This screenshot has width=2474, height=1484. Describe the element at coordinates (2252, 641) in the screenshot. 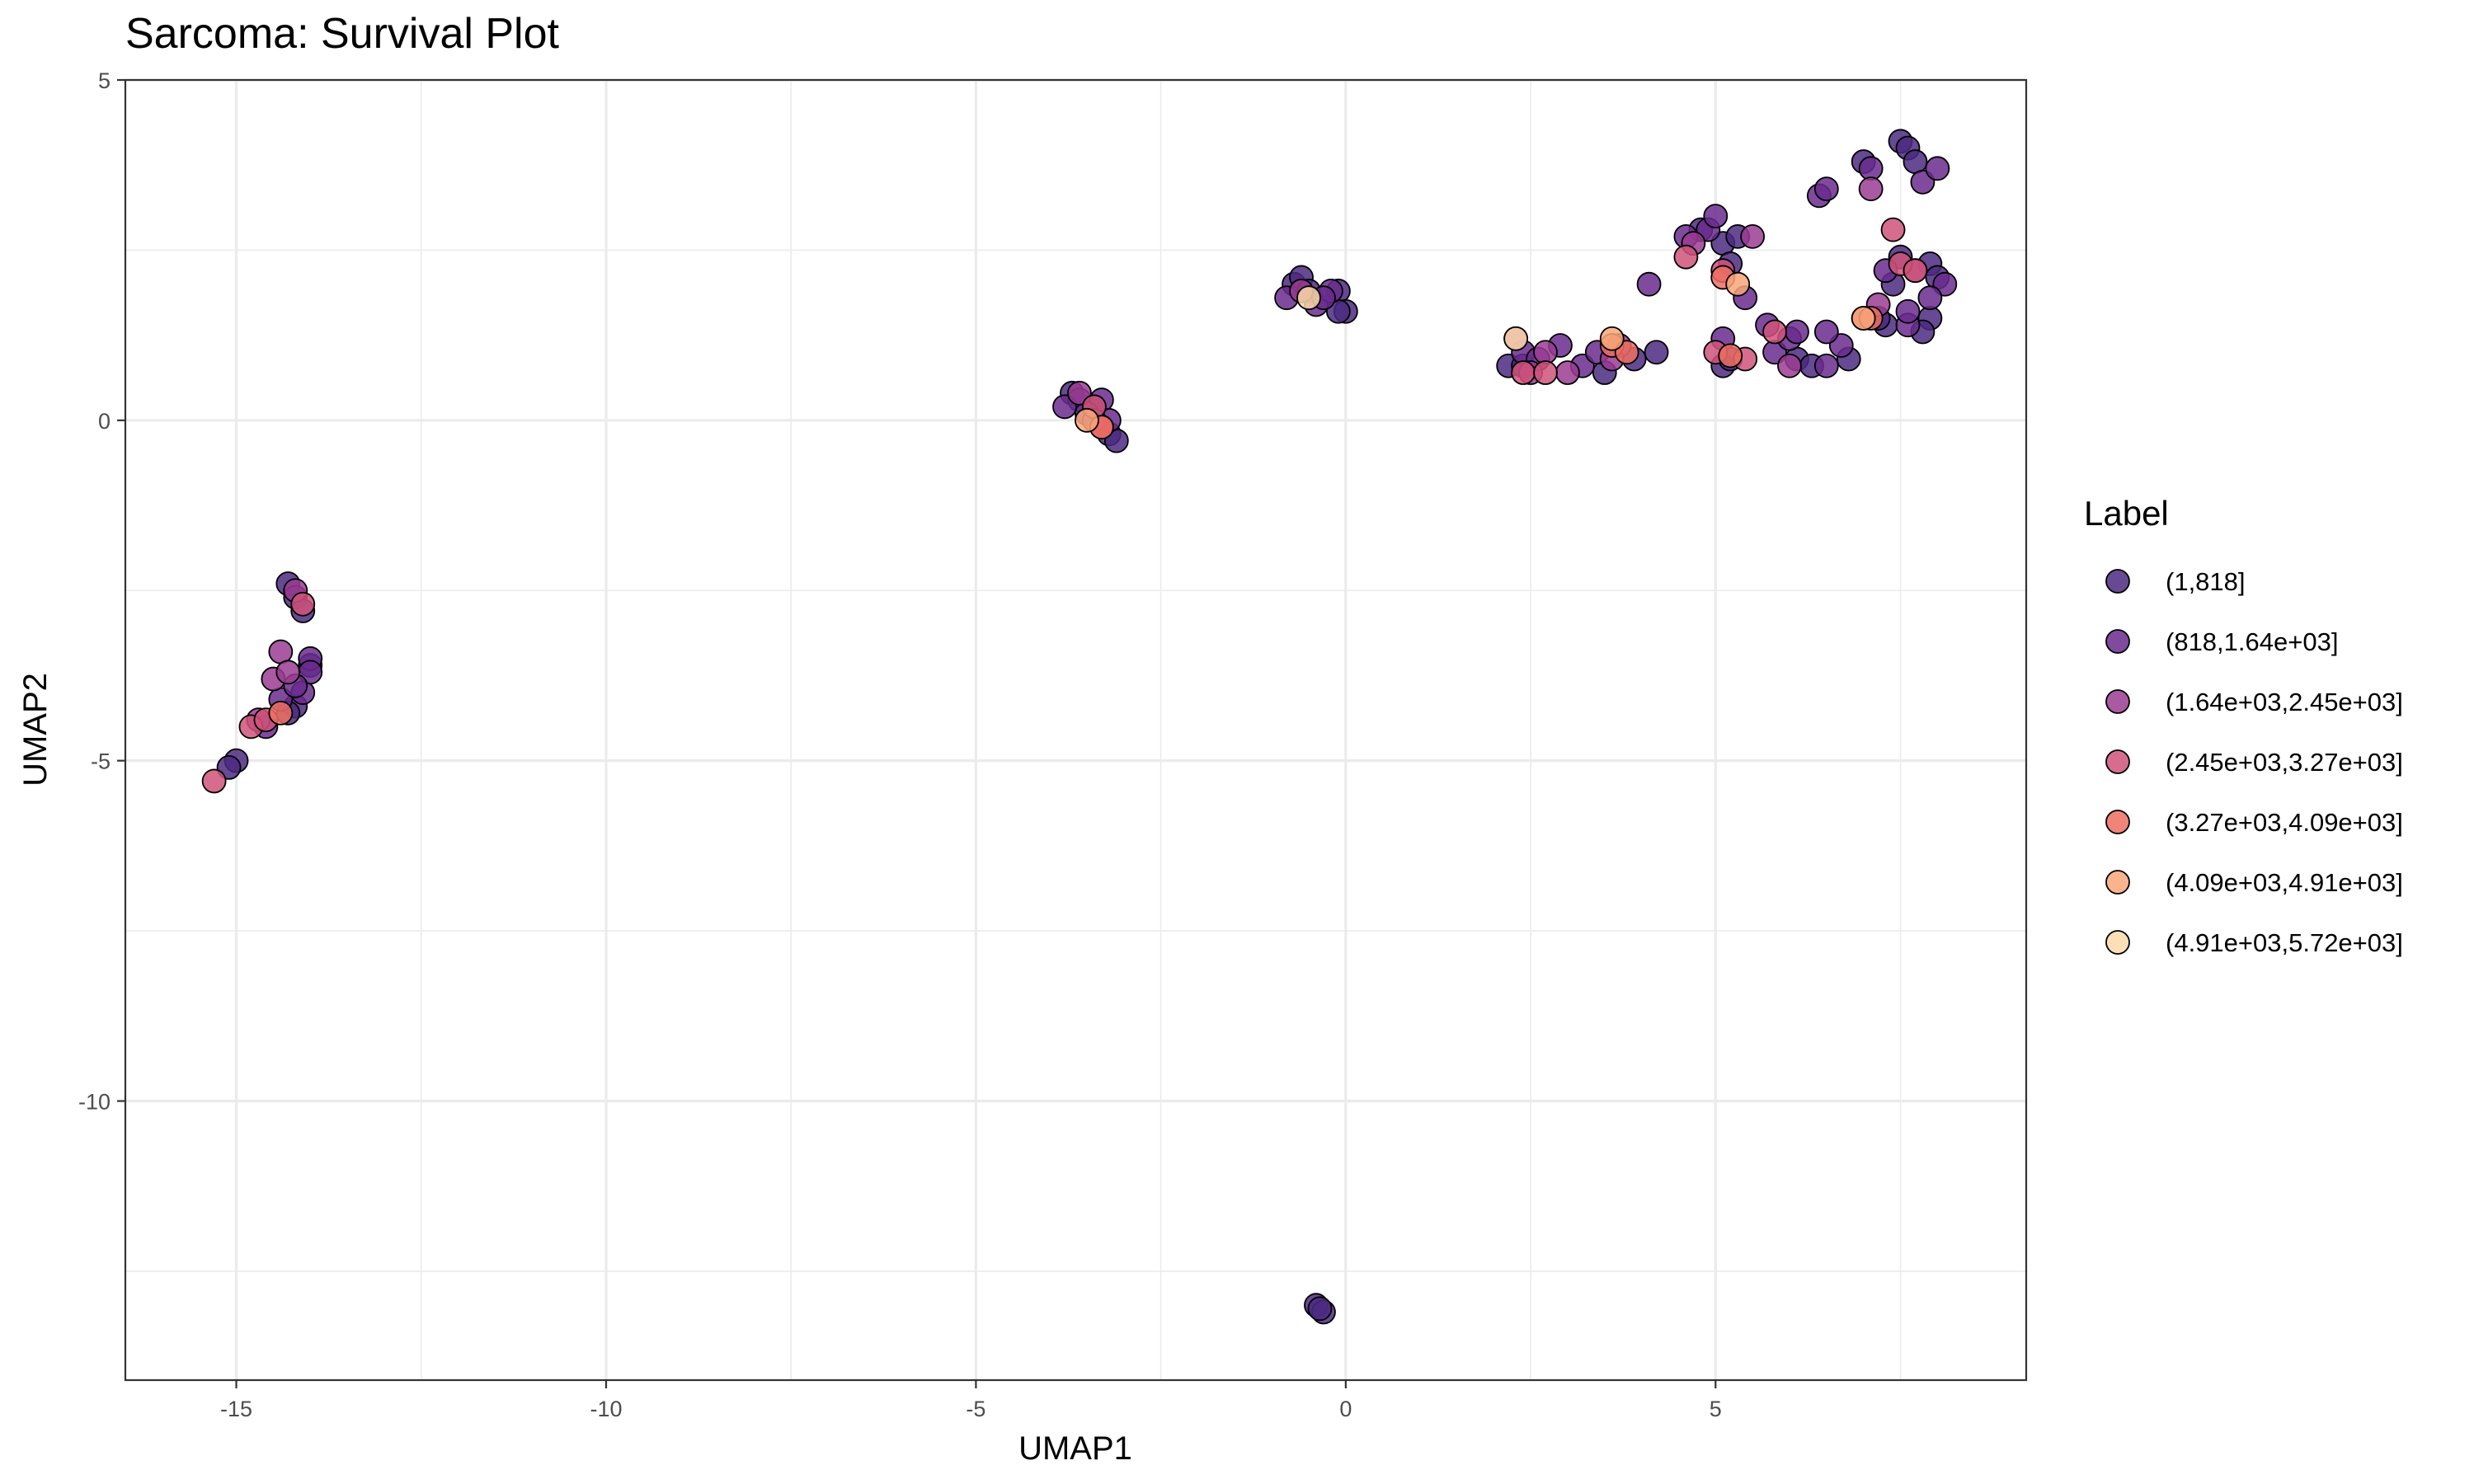

I see `legend-label: (818,1.64e+03]` at that location.